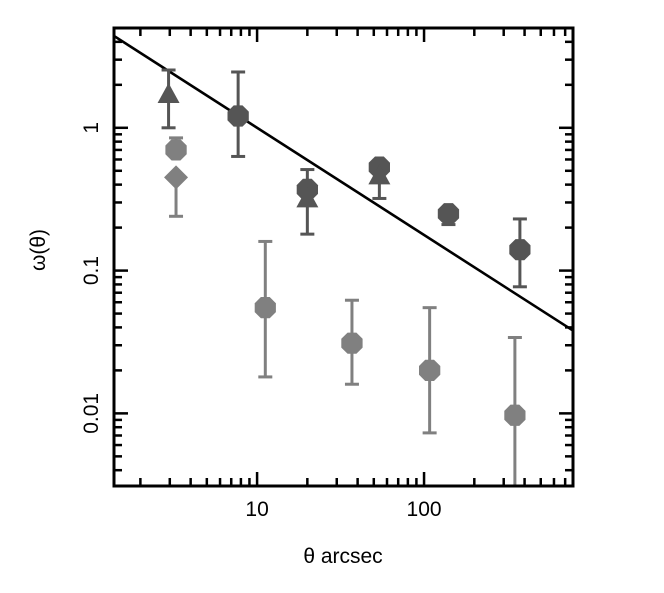  I want to click on y-tick-label: 0.1, so click(91, 270).